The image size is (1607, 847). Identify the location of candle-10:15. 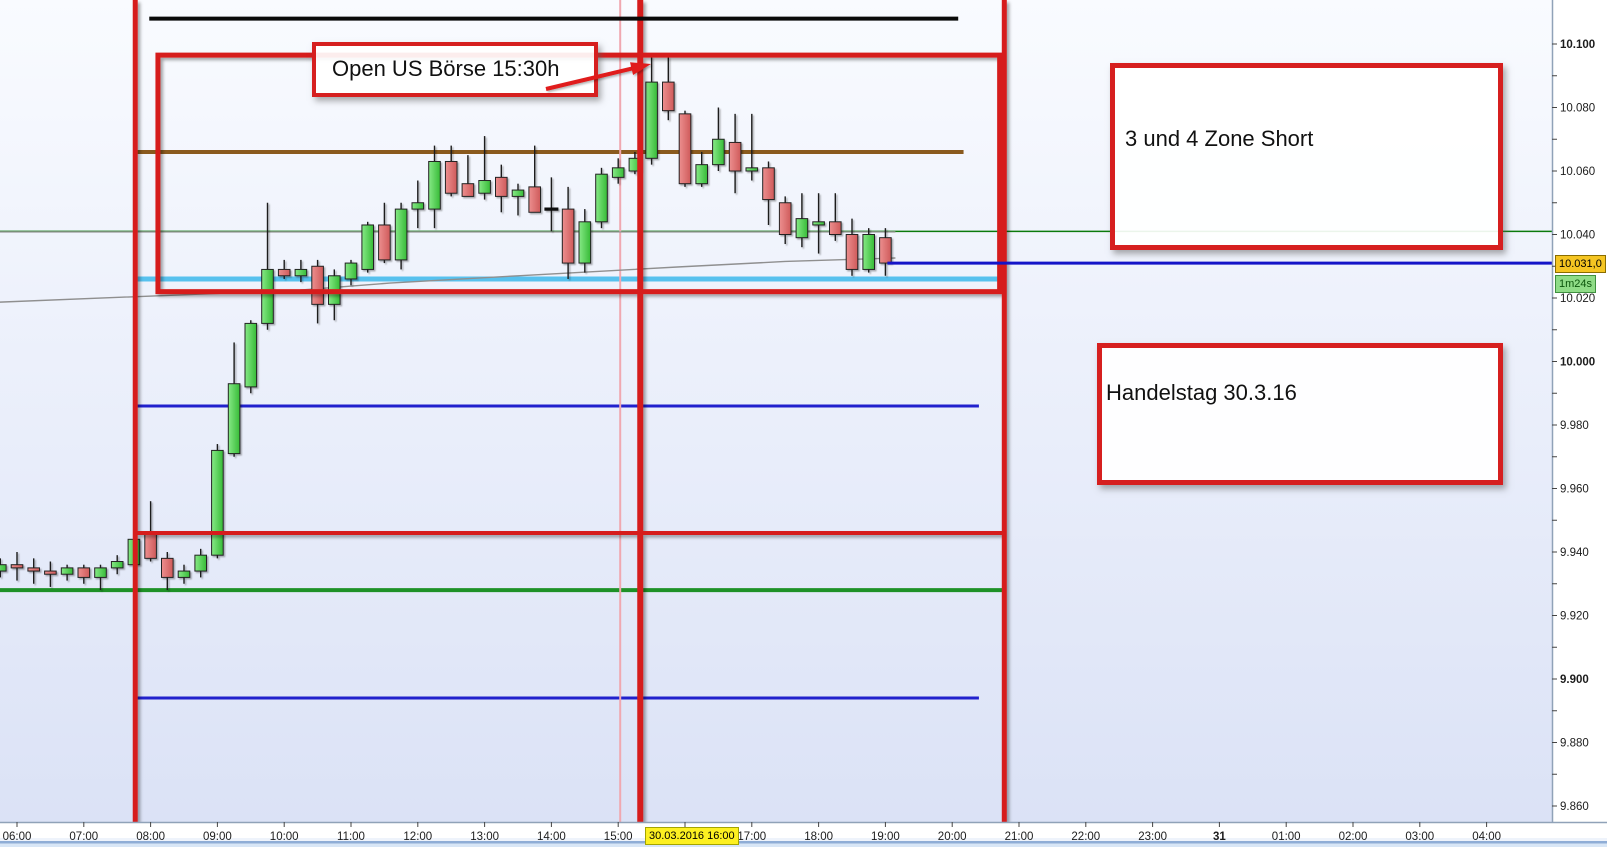
(301, 271).